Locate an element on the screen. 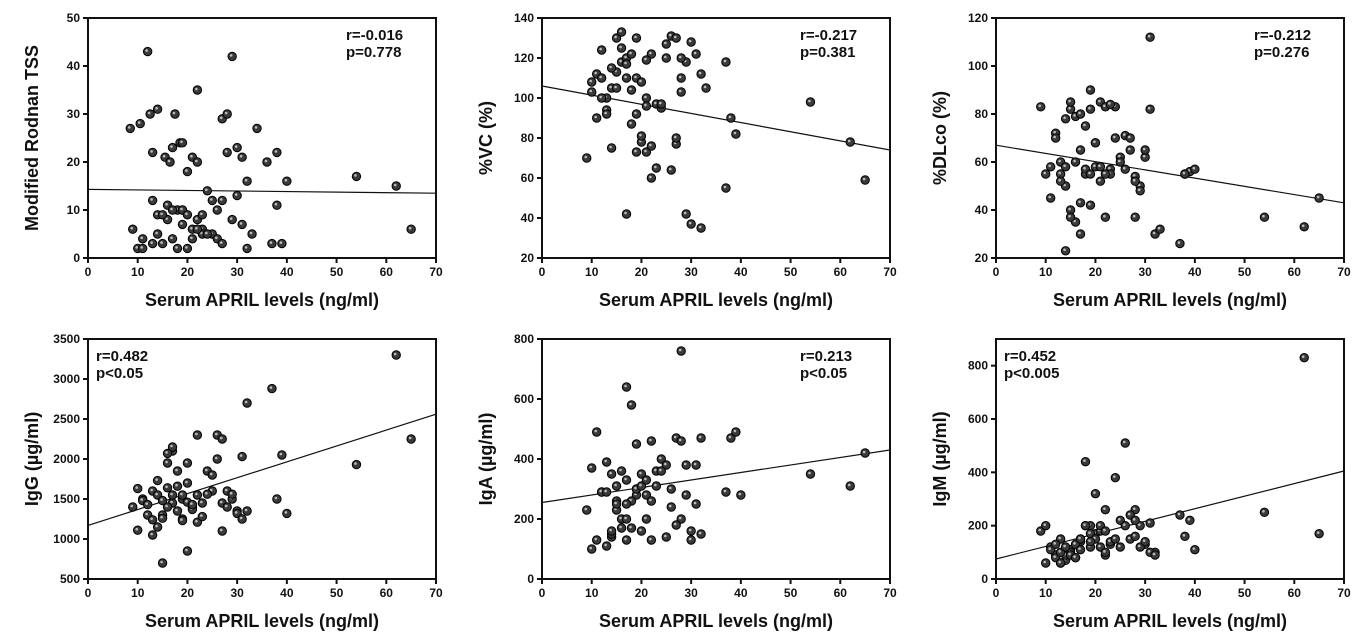 This screenshot has height=642, width=1361. y-axis-label: IgA (µg/ml) is located at coordinates (486, 459).